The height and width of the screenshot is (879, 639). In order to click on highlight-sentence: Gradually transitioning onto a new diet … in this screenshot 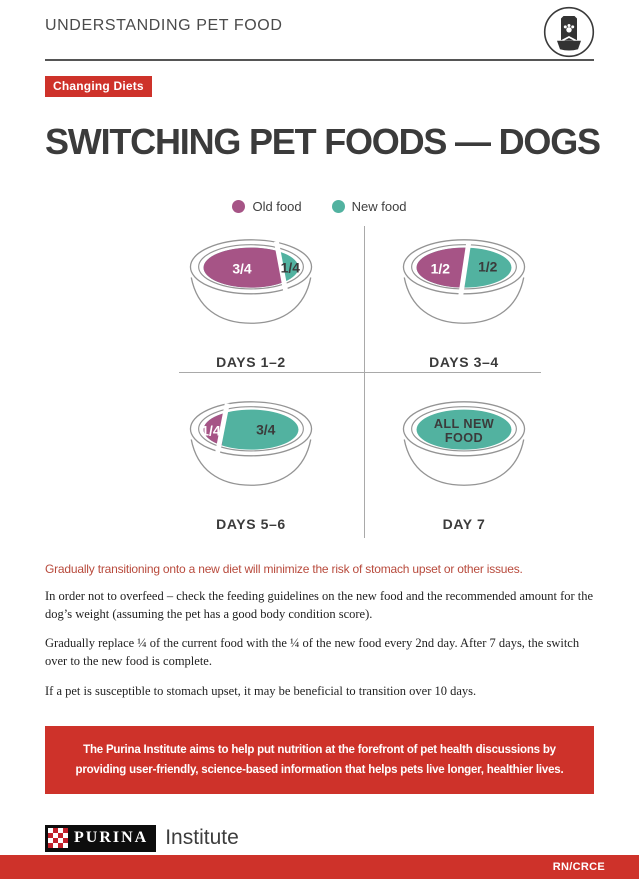, I will do `click(284, 569)`.